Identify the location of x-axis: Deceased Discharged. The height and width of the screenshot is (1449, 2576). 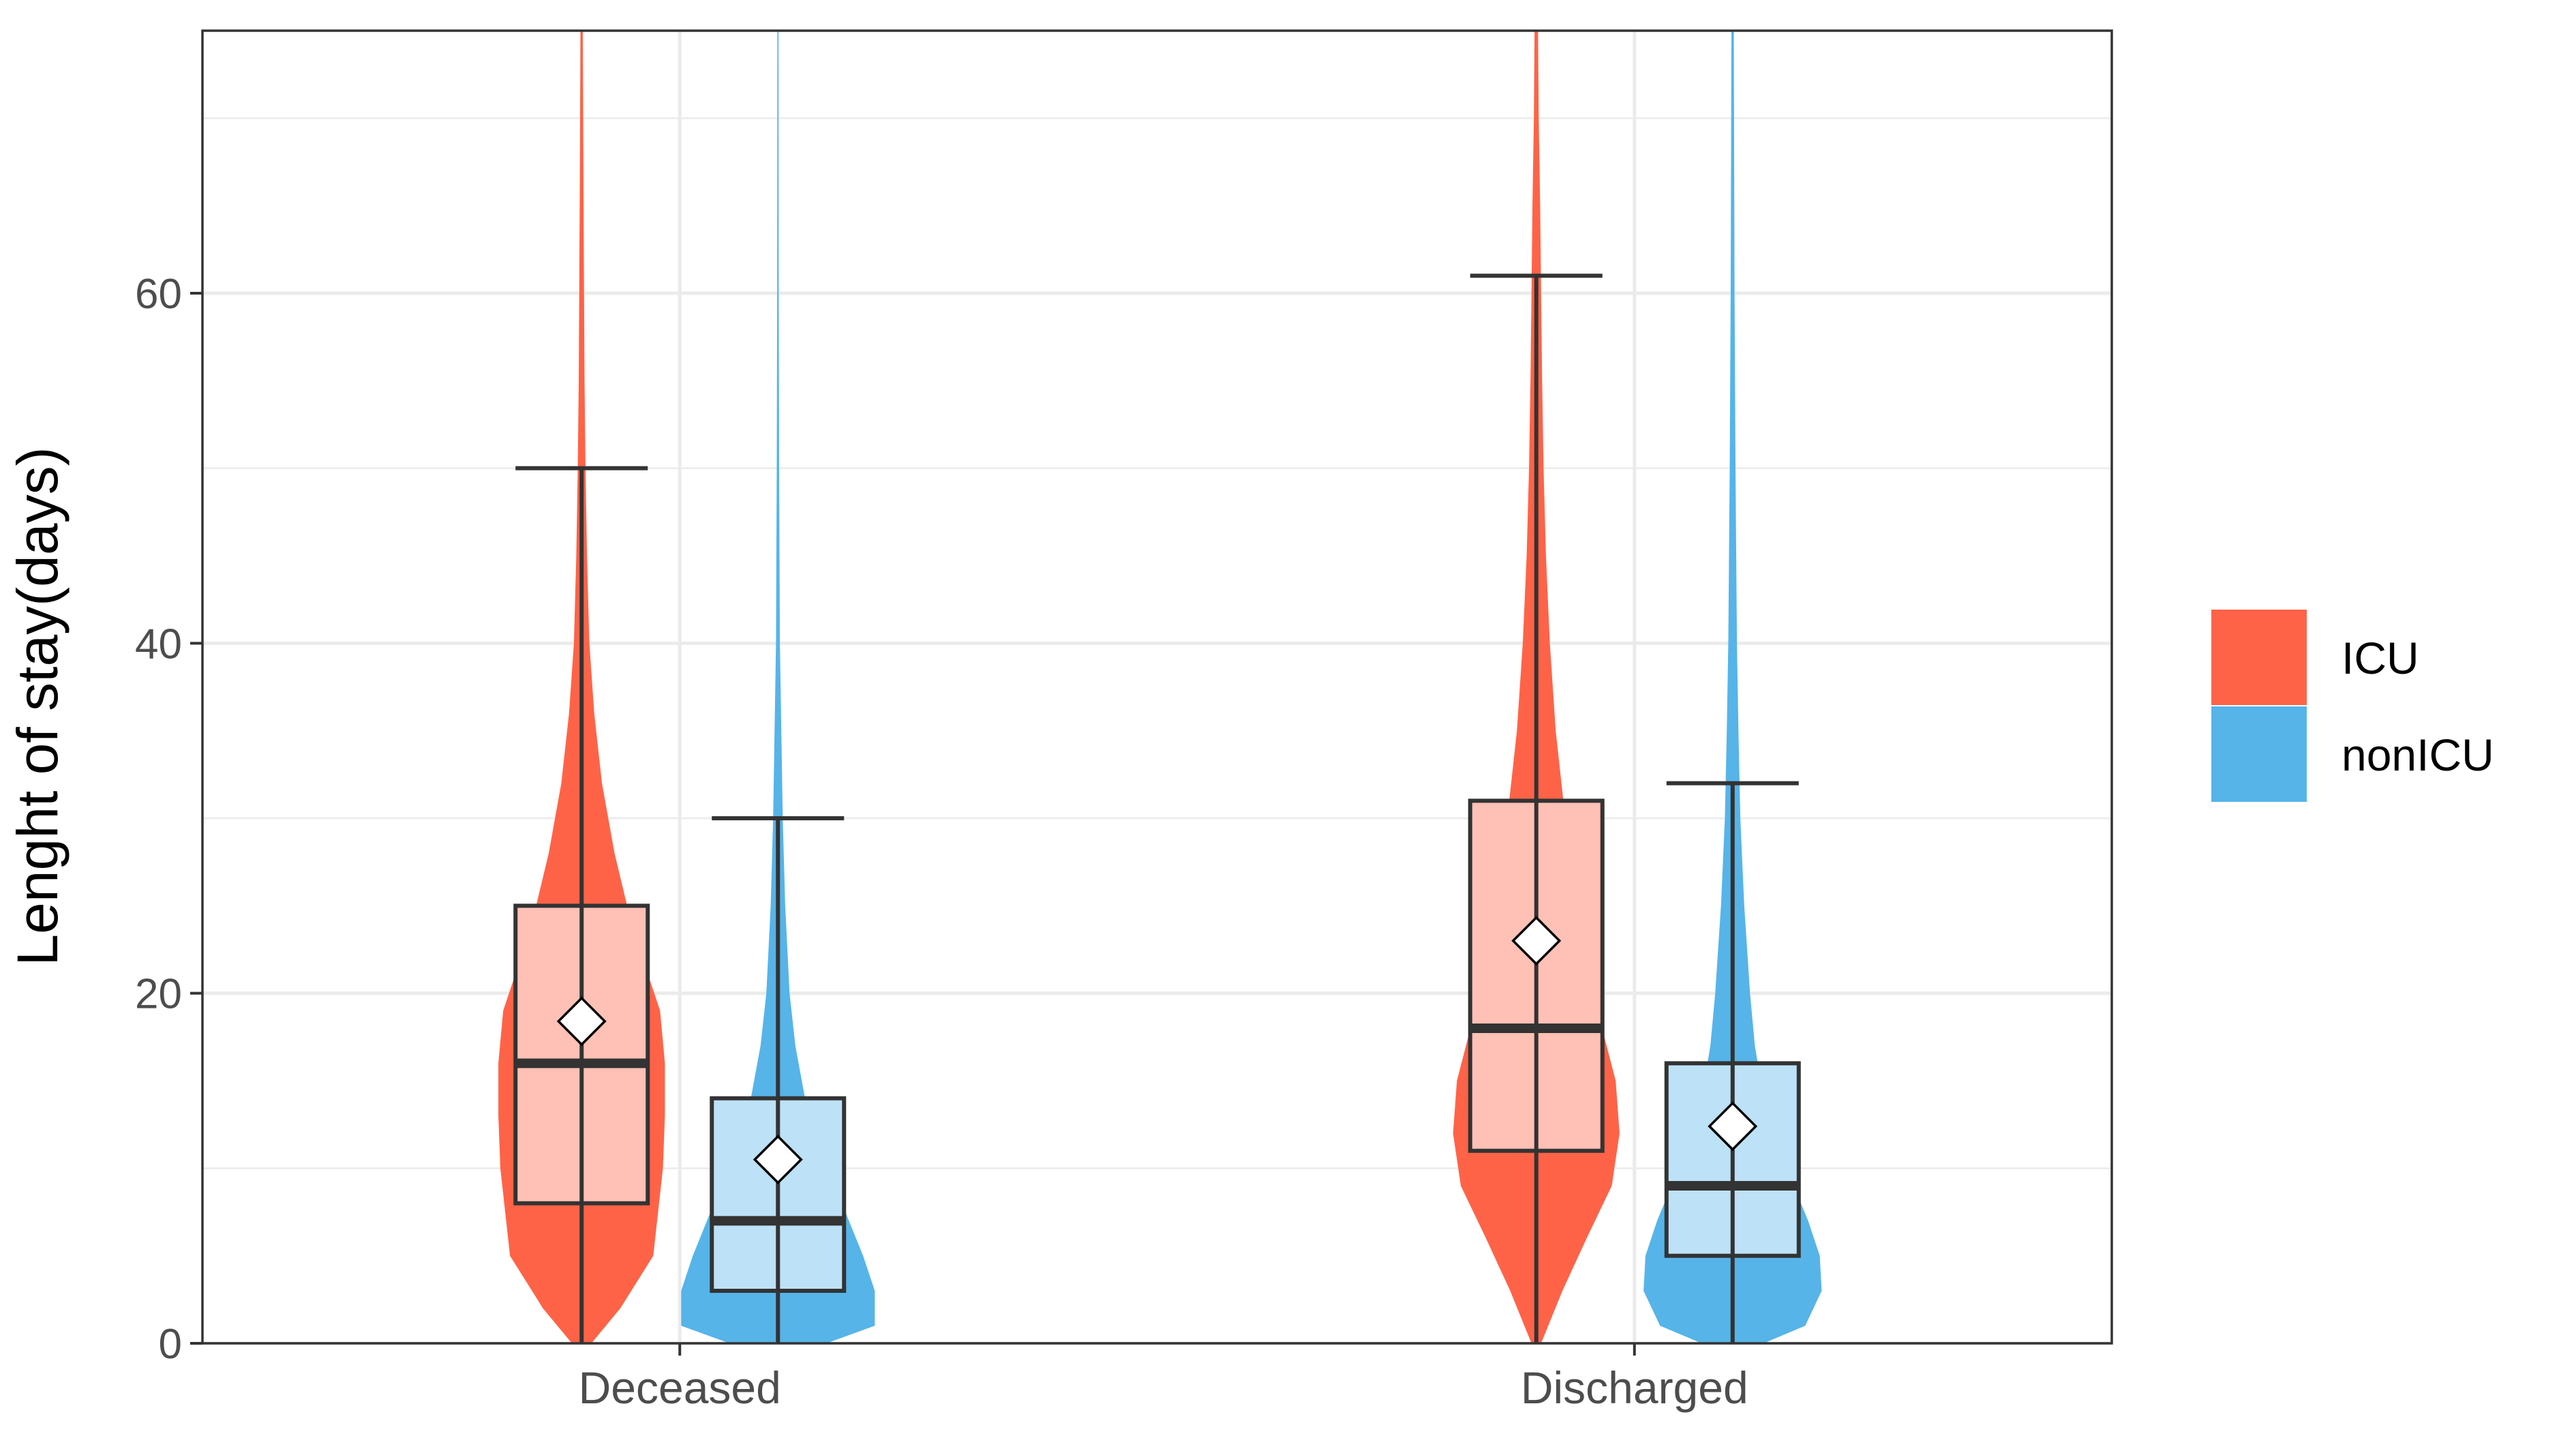
(1163, 1378).